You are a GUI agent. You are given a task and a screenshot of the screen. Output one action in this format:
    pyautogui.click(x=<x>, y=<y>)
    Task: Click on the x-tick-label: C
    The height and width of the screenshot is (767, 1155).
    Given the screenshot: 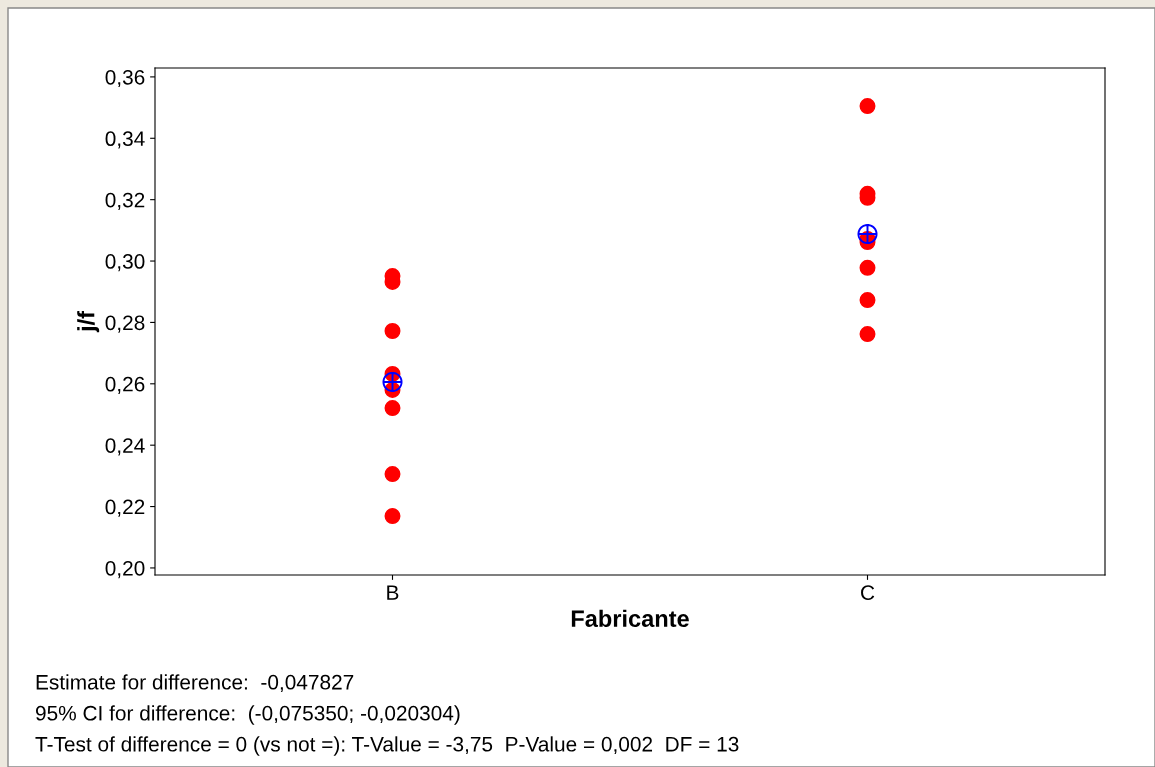 What is the action you would take?
    pyautogui.click(x=868, y=593)
    